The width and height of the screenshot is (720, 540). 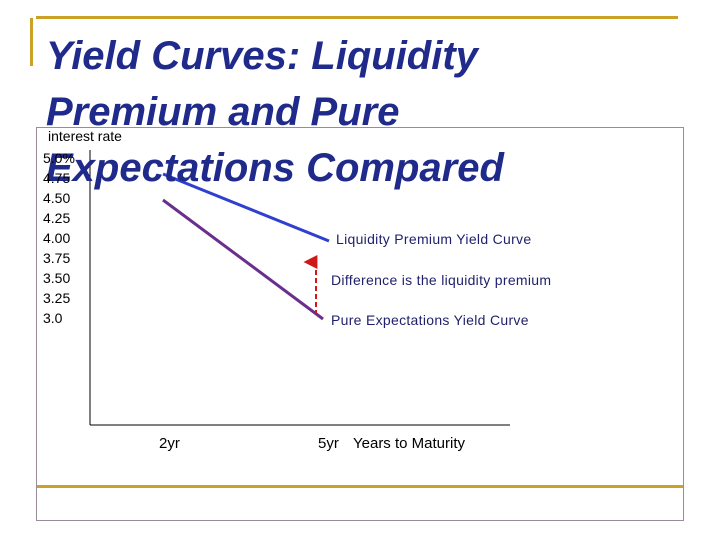 I want to click on y-tick-3.50: 3.50, so click(x=57, y=278).